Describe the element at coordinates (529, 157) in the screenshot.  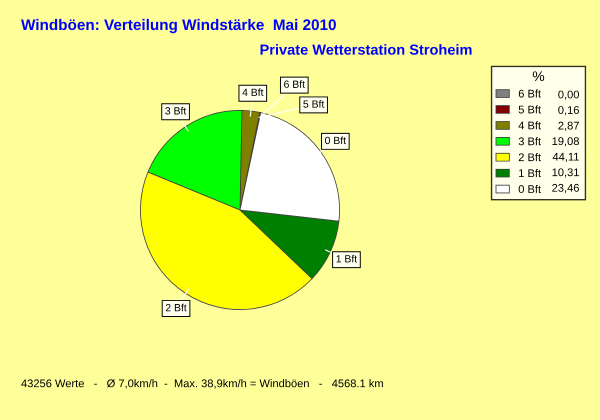
I see `legend-label: 2 Bft` at that location.